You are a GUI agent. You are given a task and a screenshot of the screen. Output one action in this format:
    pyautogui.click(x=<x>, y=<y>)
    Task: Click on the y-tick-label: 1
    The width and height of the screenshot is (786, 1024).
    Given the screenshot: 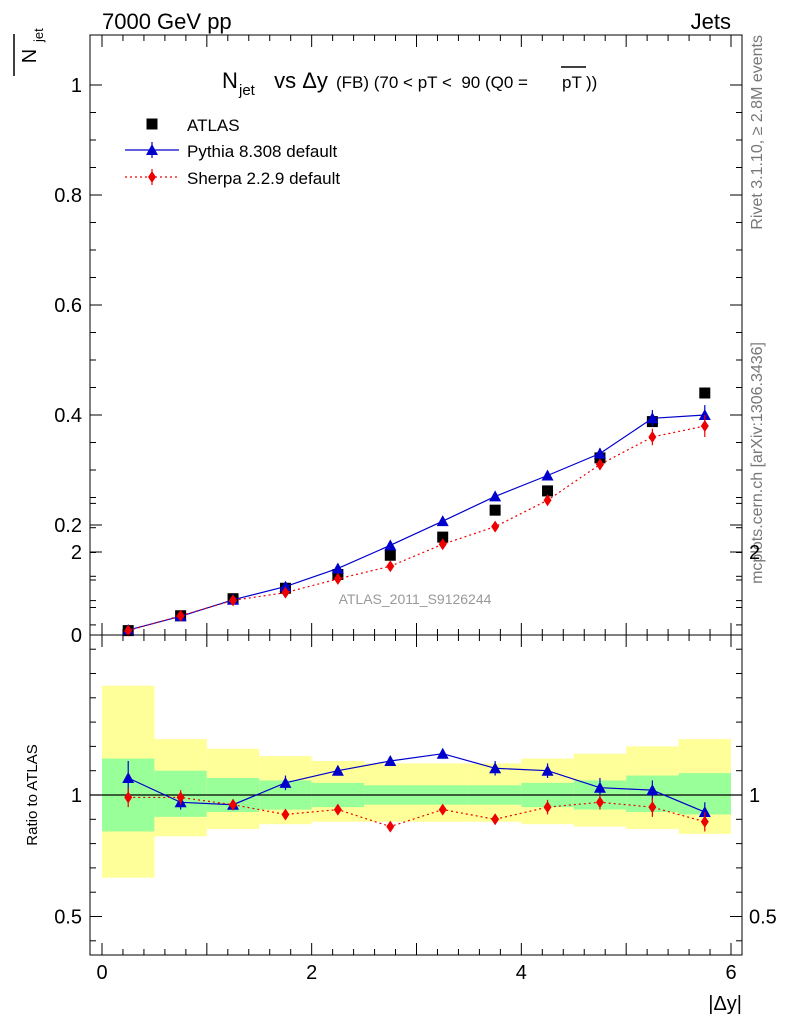 What is the action you would take?
    pyautogui.click(x=76, y=86)
    